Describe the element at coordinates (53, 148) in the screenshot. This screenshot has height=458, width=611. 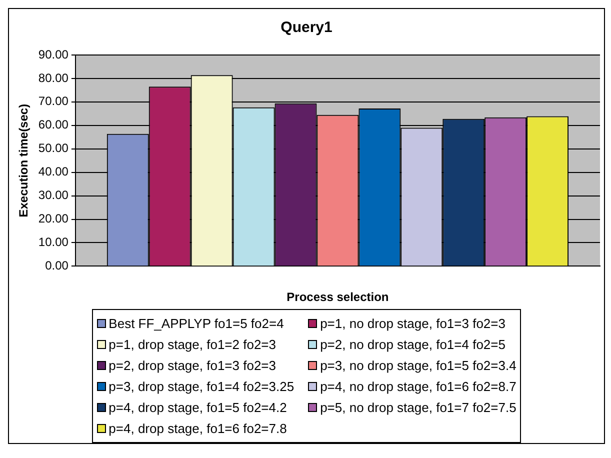
I see `y-tick-label: 50.00` at that location.